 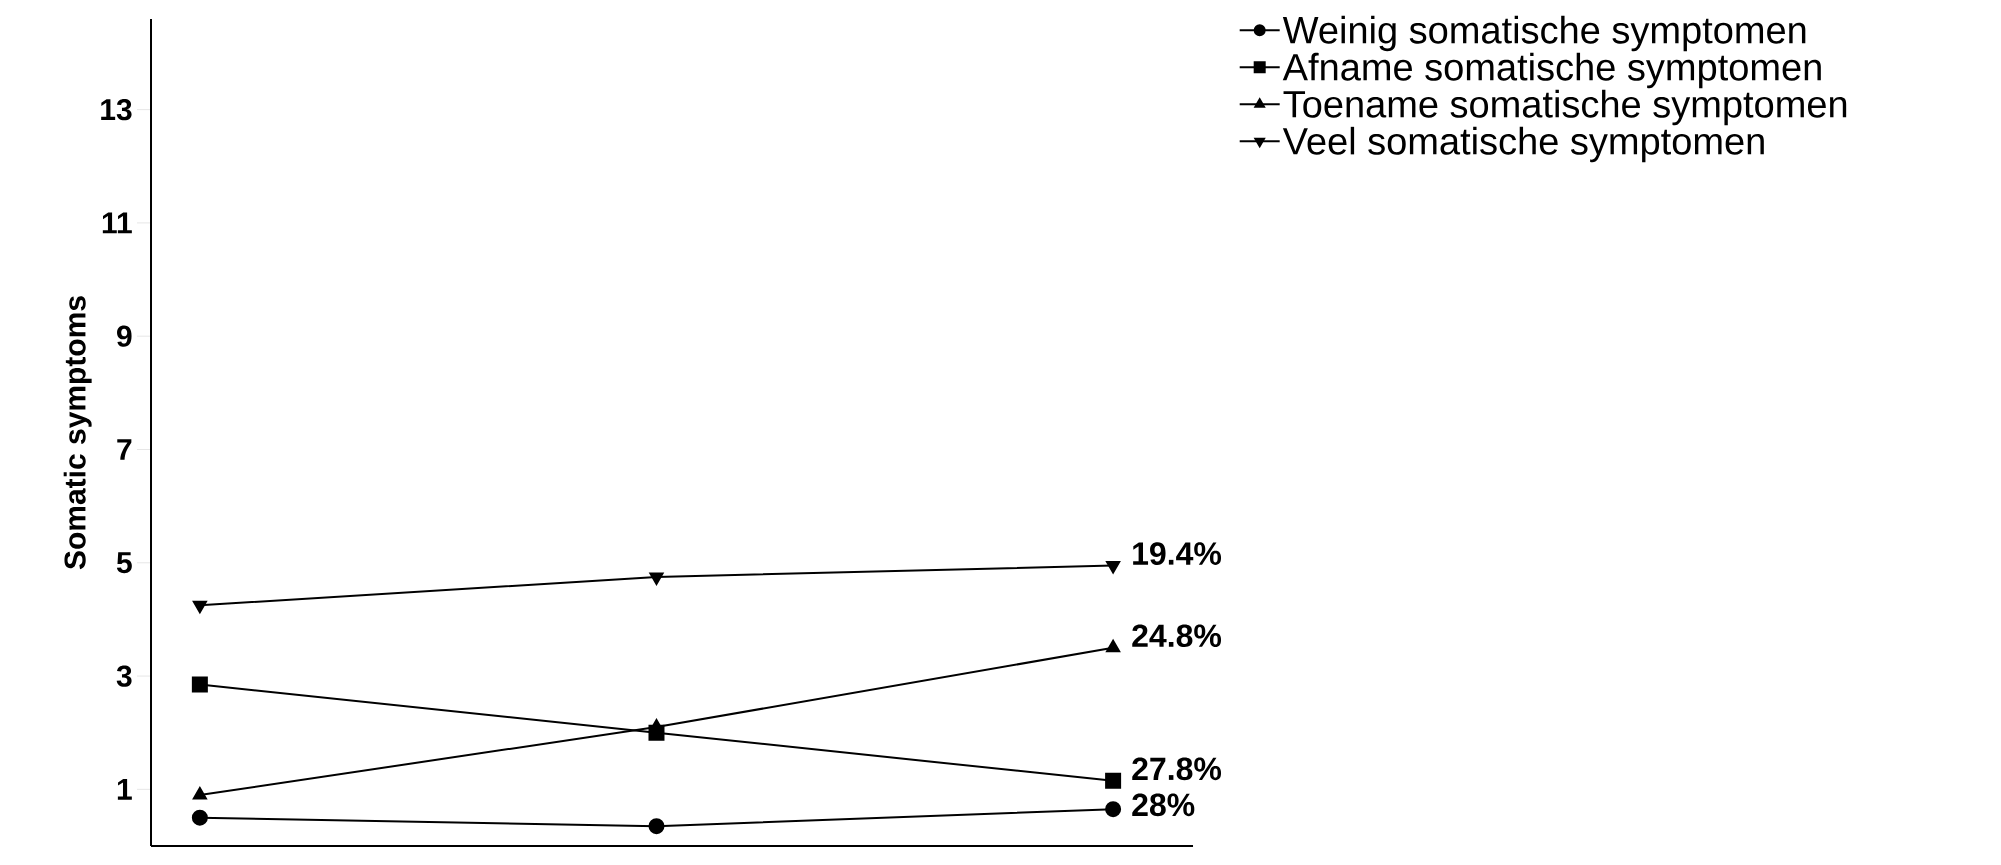 What do you see at coordinates (1551, 70) in the screenshot?
I see `legend-label: Afname somatische symptomen` at bounding box center [1551, 70].